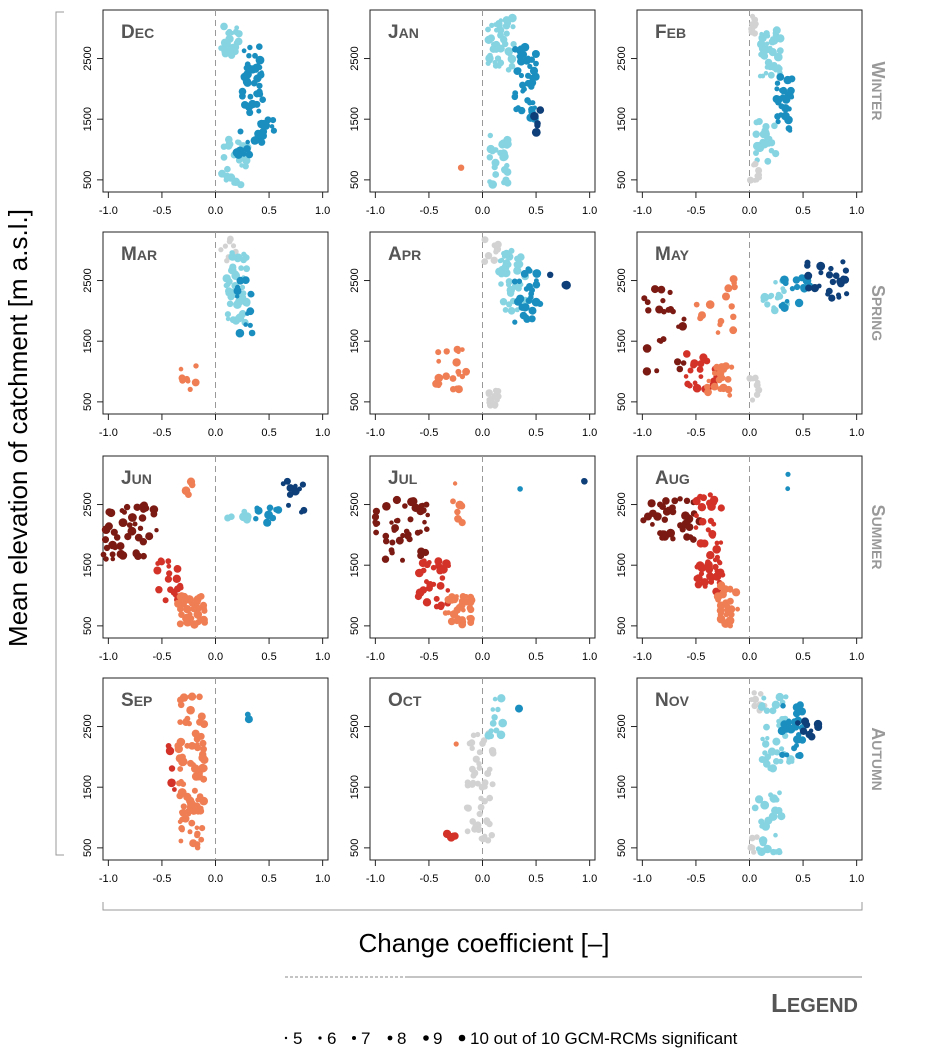 The width and height of the screenshot is (934, 1057). I want to click on x-tick-label: -0.5, so click(695, 879).